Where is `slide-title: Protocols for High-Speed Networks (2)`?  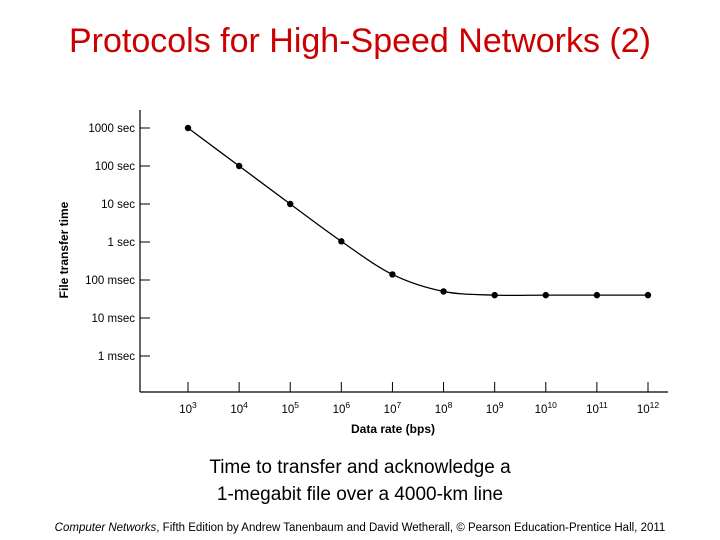 slide-title: Protocols for High-Speed Networks (2) is located at coordinates (359, 41).